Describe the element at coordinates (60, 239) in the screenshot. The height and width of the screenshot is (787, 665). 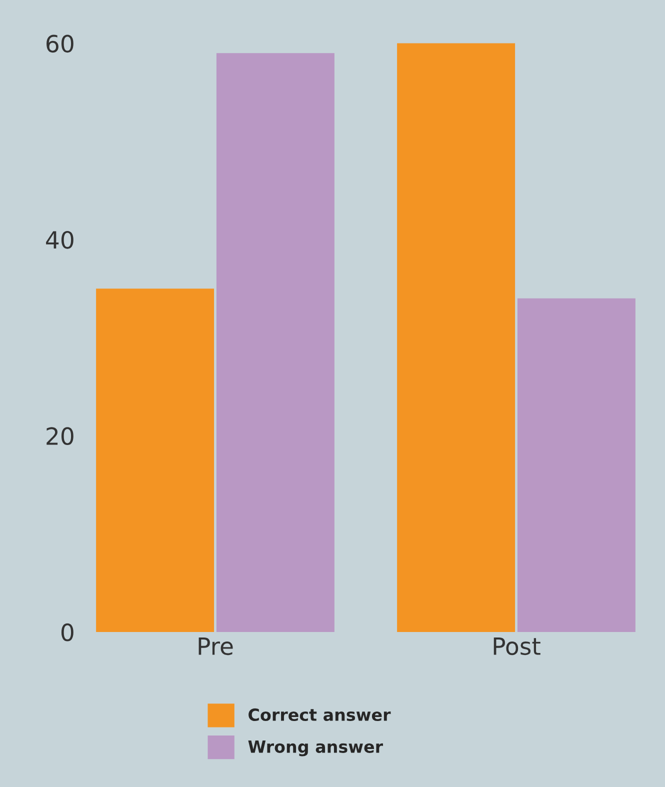
I see `y-tick-label: 40` at that location.